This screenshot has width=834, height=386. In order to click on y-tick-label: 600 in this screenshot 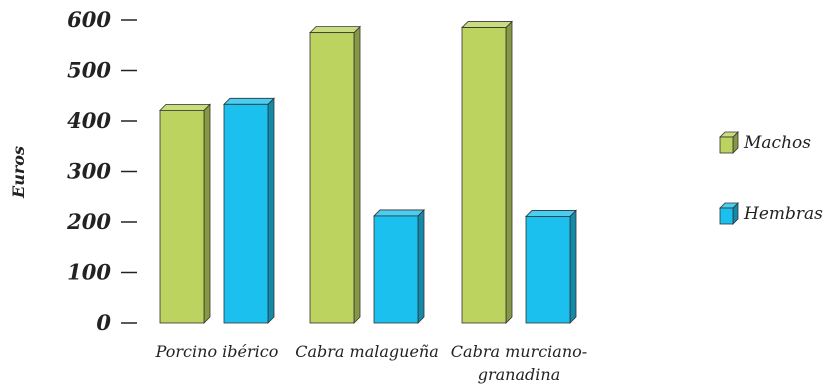, I will do `click(89, 19)`.